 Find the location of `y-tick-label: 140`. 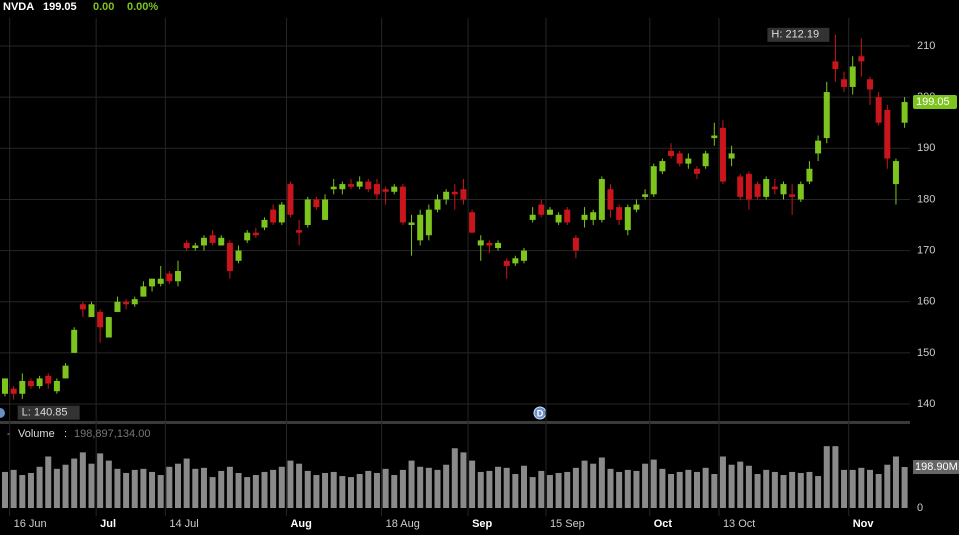

y-tick-label: 140 is located at coordinates (926, 404).